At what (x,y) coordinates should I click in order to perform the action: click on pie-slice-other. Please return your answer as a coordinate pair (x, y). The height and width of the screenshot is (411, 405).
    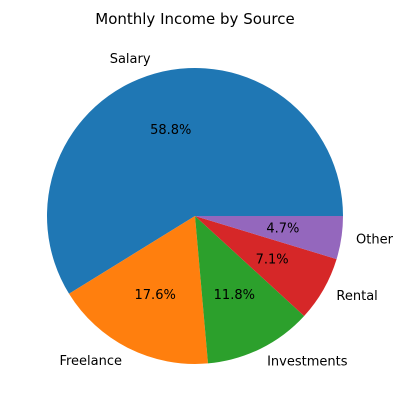
    Looking at the image, I should click on (269, 238).